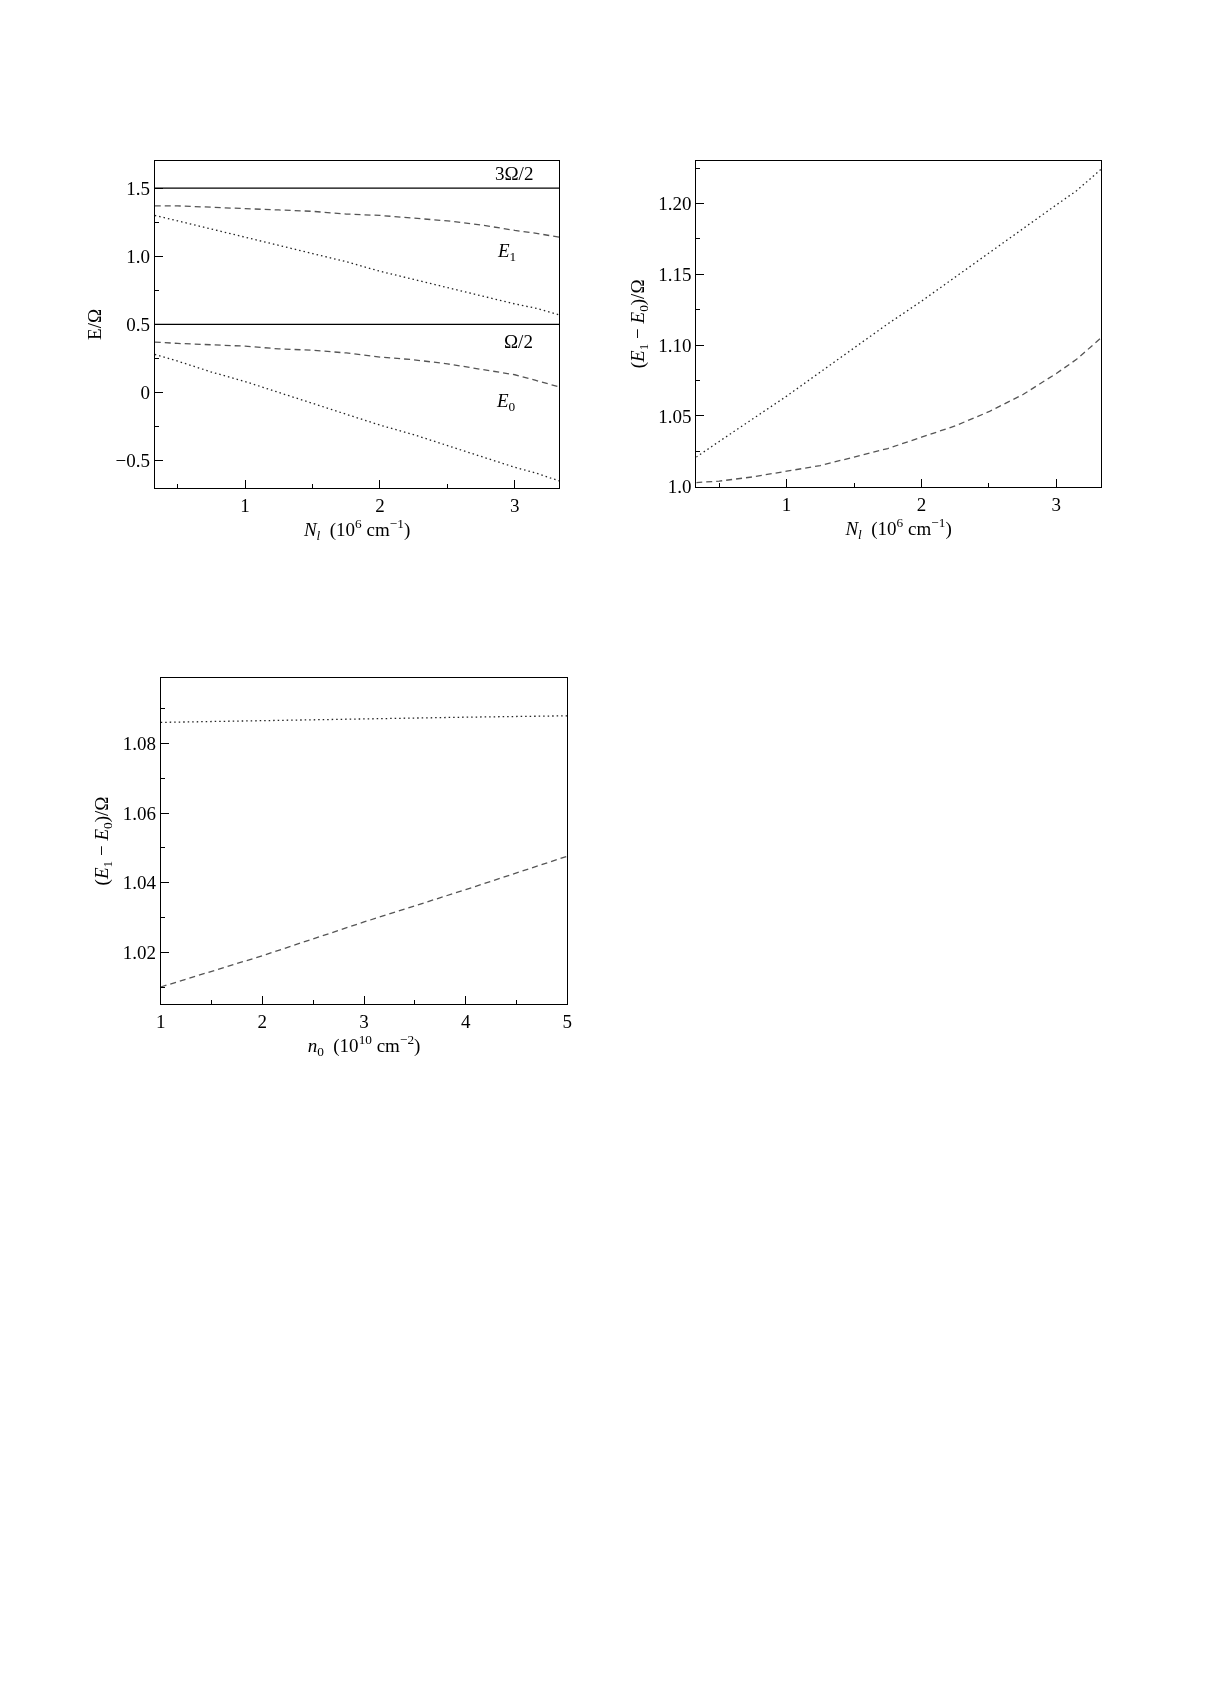 Image resolution: width=1211 pixels, height=1683 pixels. Describe the element at coordinates (138, 188) in the screenshot. I see `y-tick-label: 1.5` at that location.